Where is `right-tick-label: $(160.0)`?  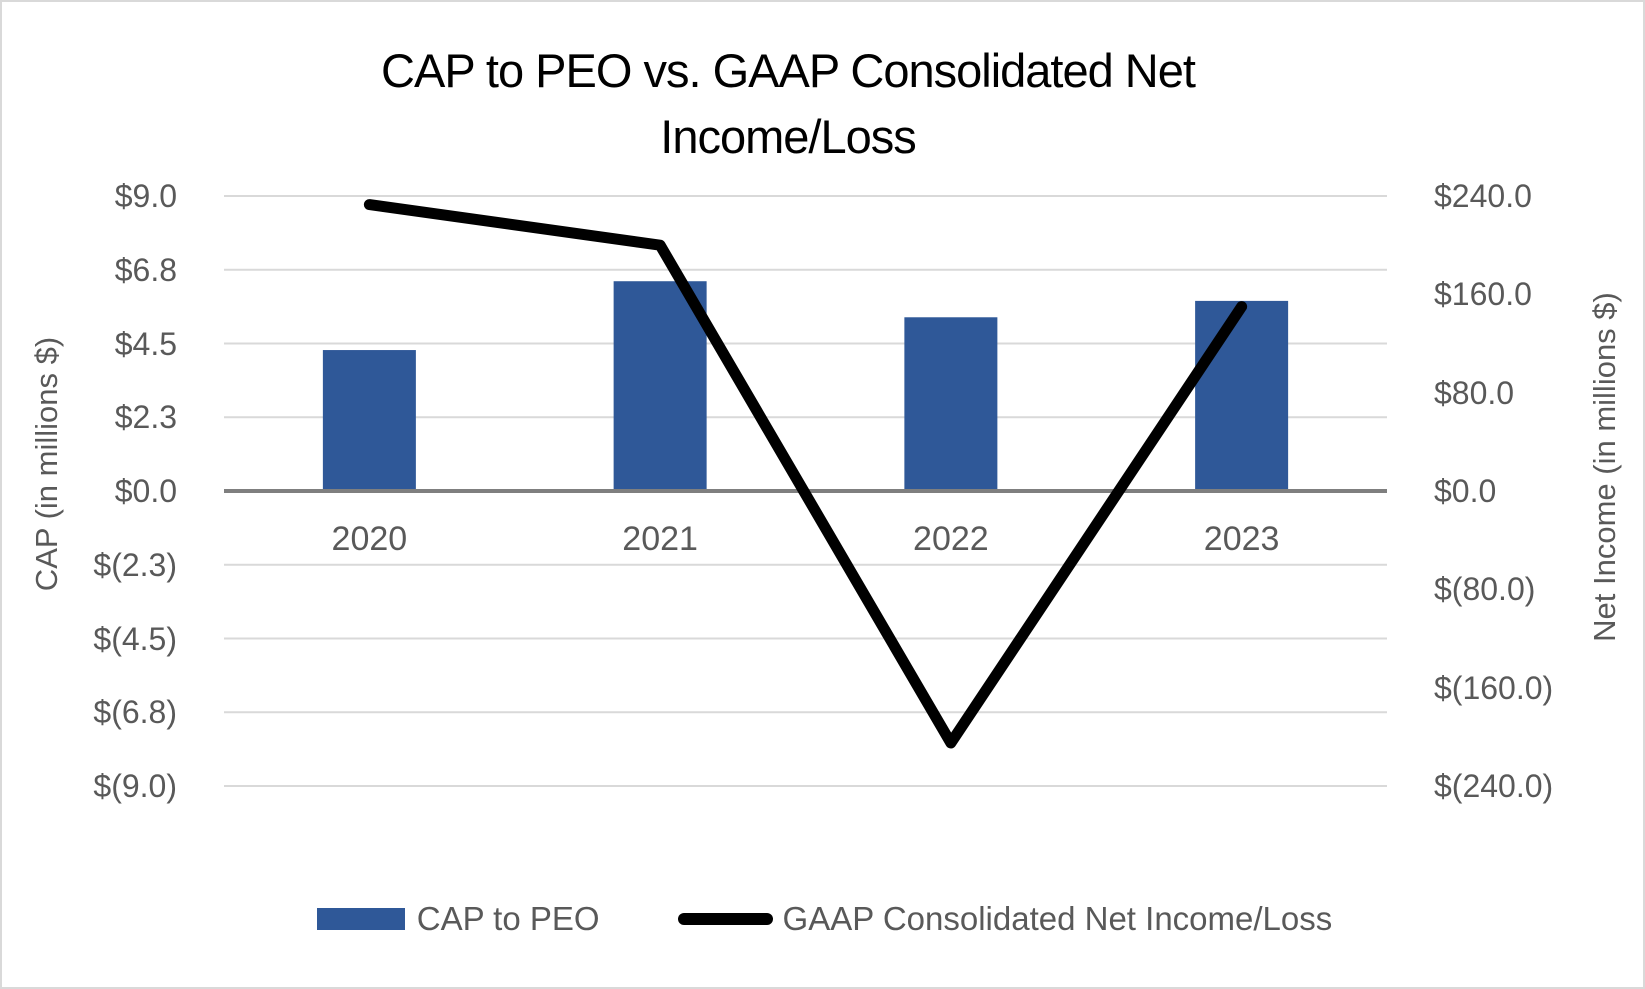 right-tick-label: $(160.0) is located at coordinates (1494, 687).